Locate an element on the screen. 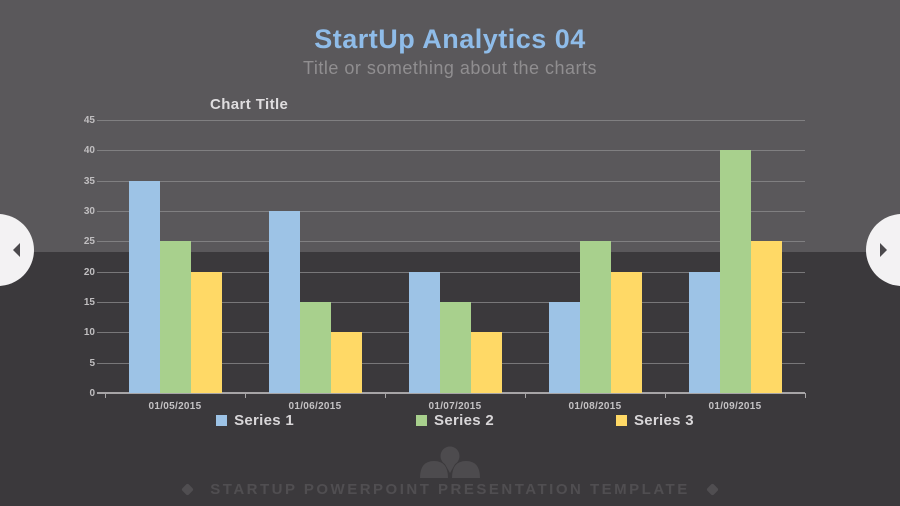  y-axis-tick-label: 30 is located at coordinates (89, 211).